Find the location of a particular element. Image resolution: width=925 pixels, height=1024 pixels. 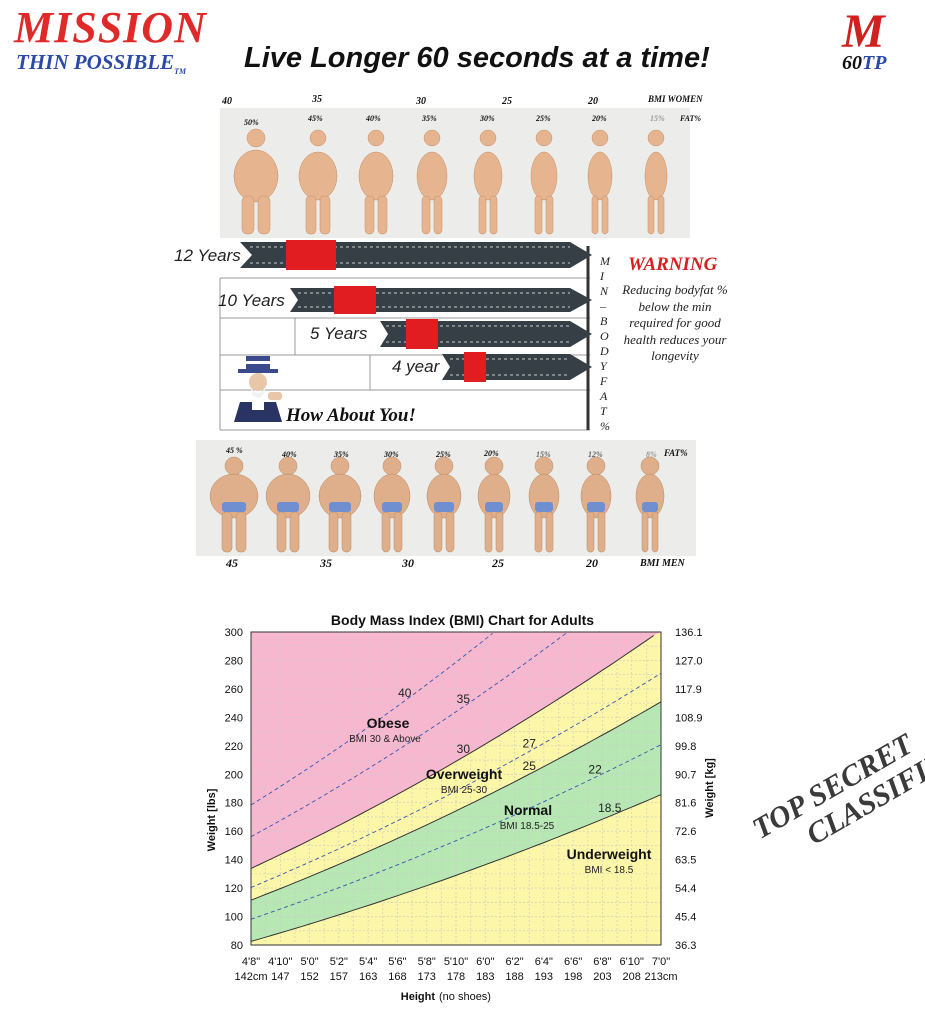

y-tick-lbs: 120 is located at coordinates (234, 889).